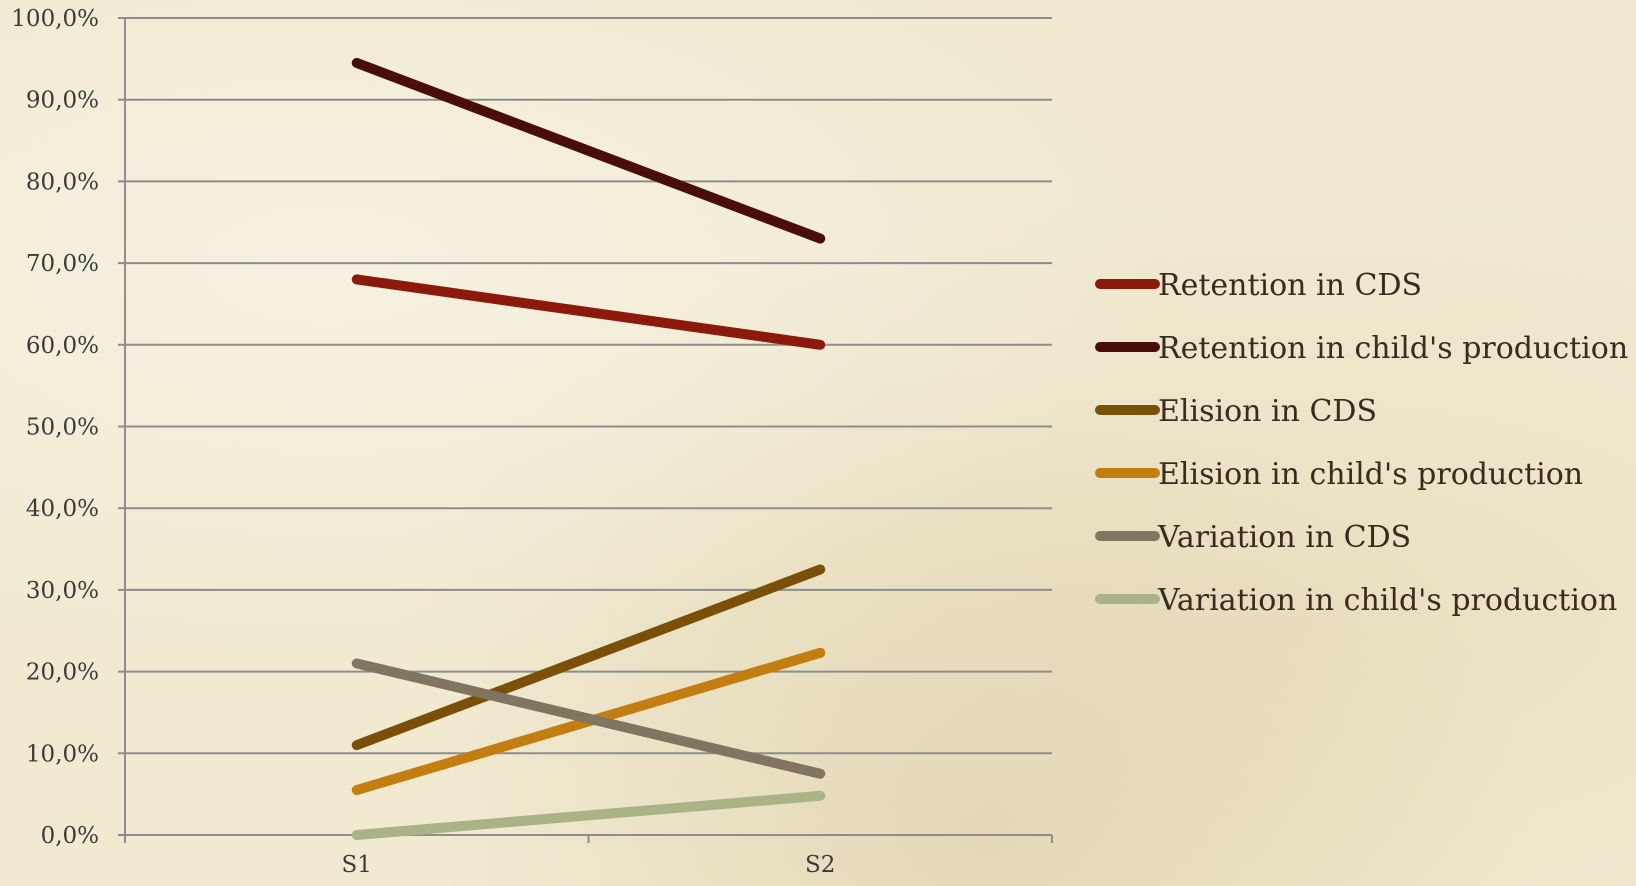 This screenshot has height=886, width=1636. Describe the element at coordinates (62, 182) in the screenshot. I see `y-tick-label: 80,0%` at that location.